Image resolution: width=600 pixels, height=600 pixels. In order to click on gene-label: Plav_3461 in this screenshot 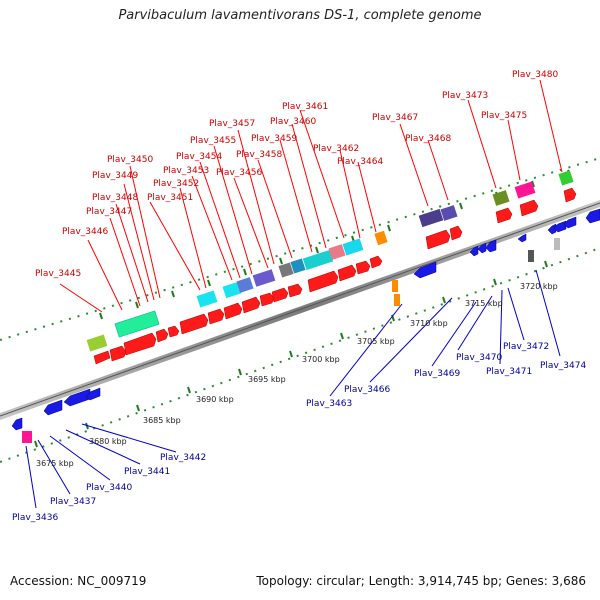, I will do `click(305, 107)`.